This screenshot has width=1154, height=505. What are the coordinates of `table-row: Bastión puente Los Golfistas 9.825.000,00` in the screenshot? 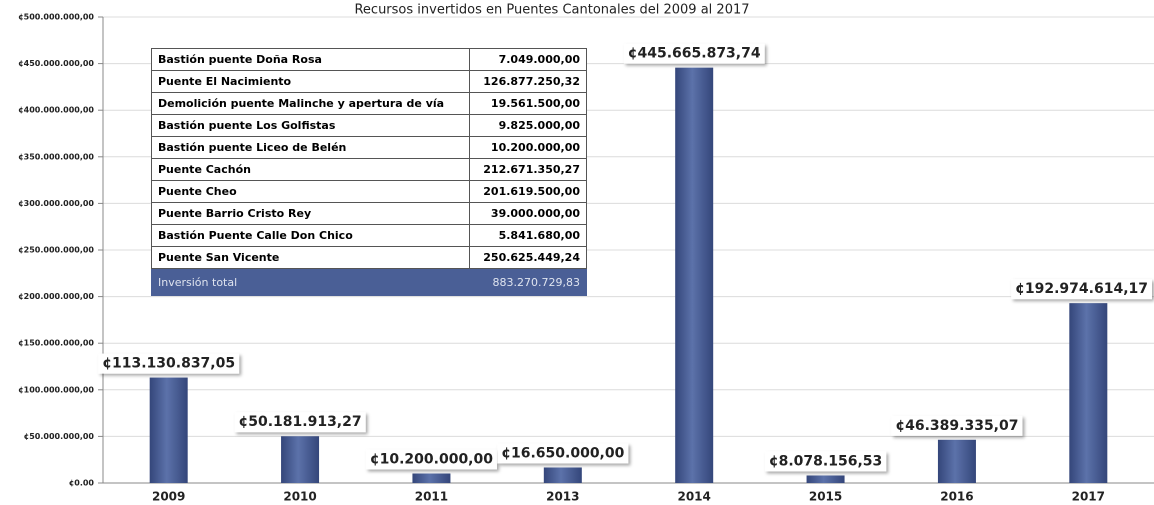 It's located at (368, 125).